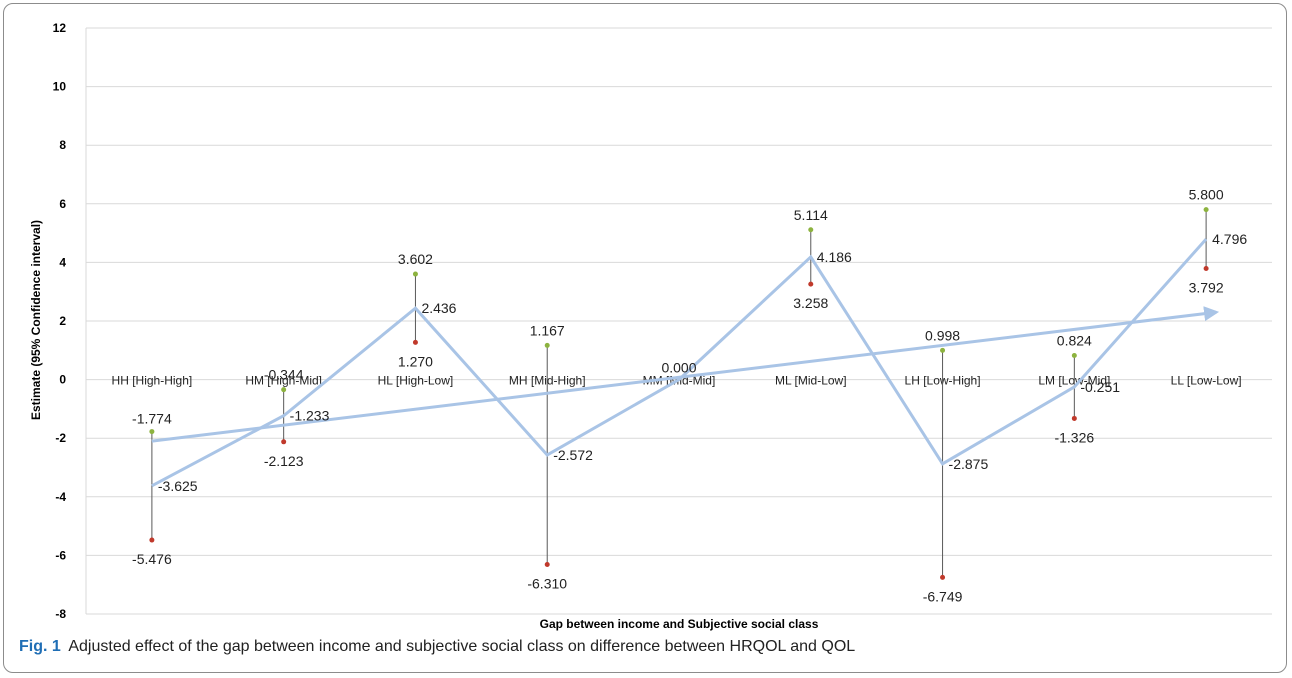  What do you see at coordinates (1100, 387) in the screenshot?
I see `estimate-label: -0.251` at bounding box center [1100, 387].